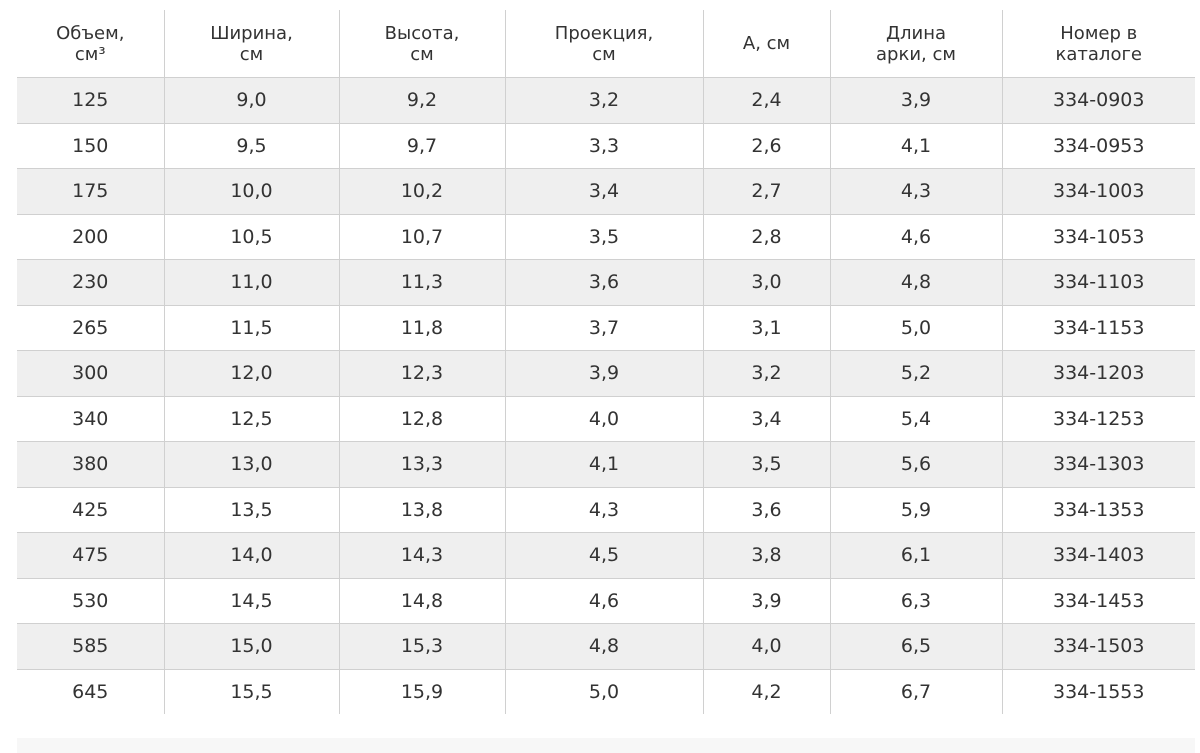  I want to click on cell-arch-length: 5,0, so click(915, 328).